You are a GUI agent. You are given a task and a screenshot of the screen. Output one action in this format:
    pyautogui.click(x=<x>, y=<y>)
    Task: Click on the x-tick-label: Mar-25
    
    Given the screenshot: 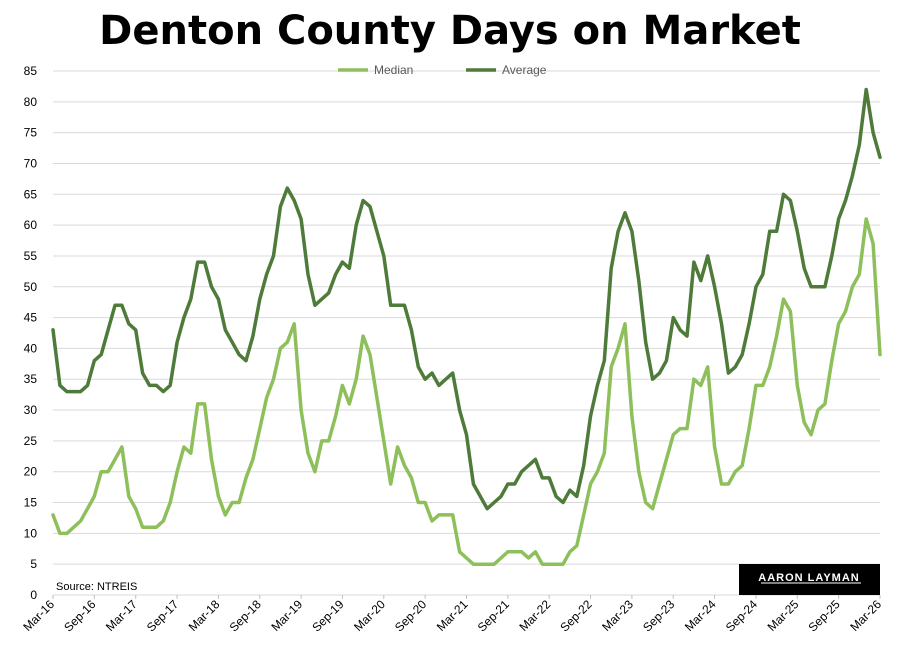 What is the action you would take?
    pyautogui.click(x=783, y=615)
    